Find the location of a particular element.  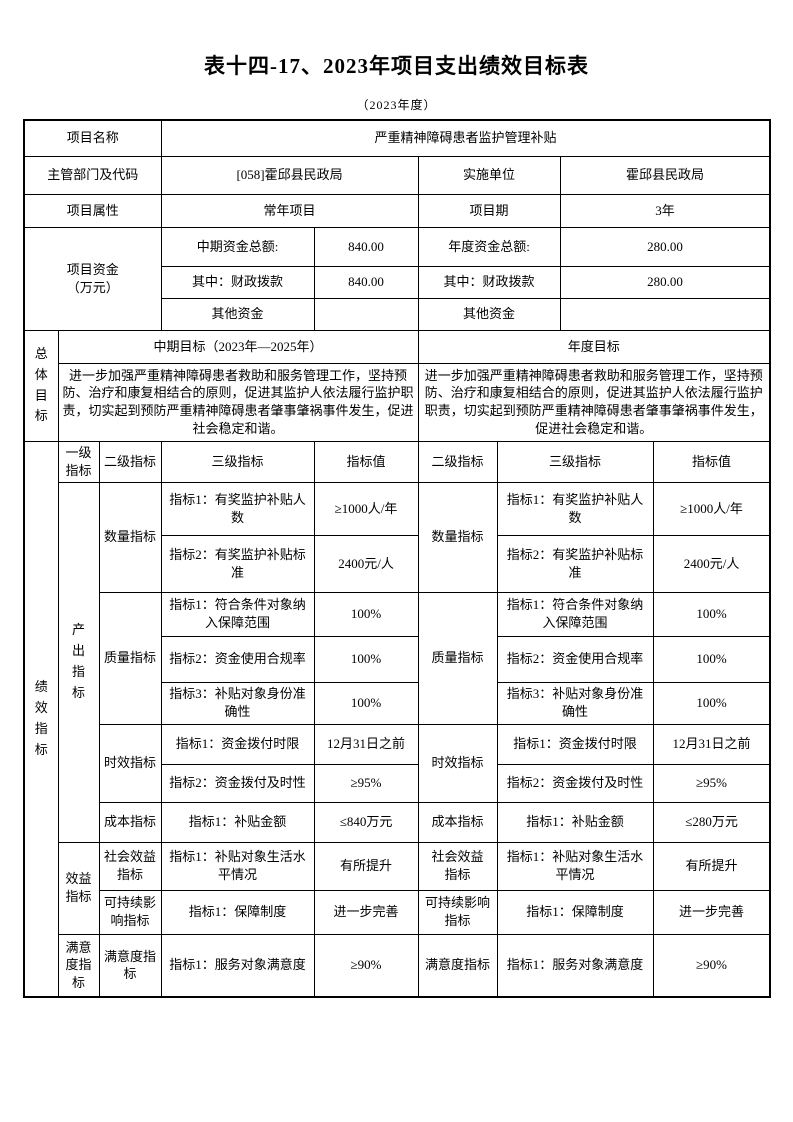

indicator-value-cell: 12月31日之前 is located at coordinates (366, 744).